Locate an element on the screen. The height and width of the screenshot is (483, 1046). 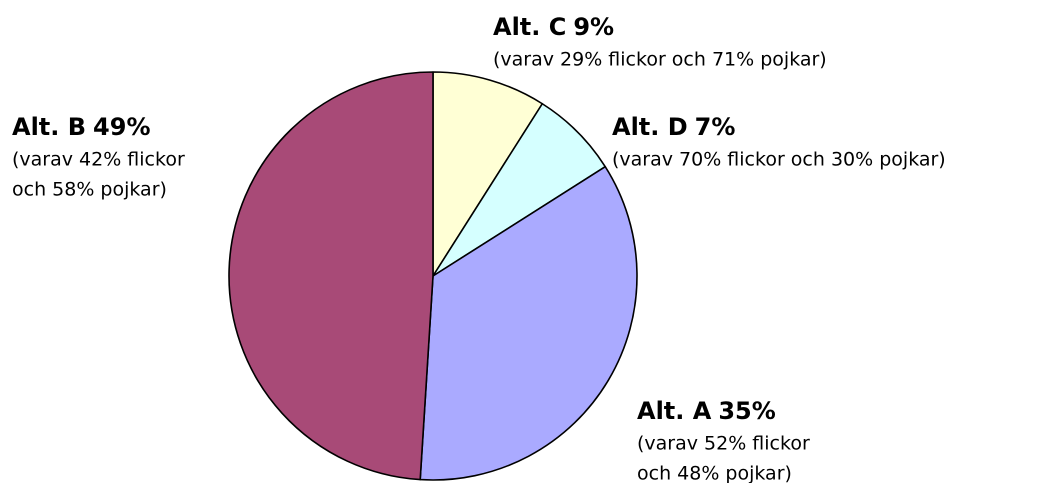
slice-label: Alt. B 49% is located at coordinates (81, 127).